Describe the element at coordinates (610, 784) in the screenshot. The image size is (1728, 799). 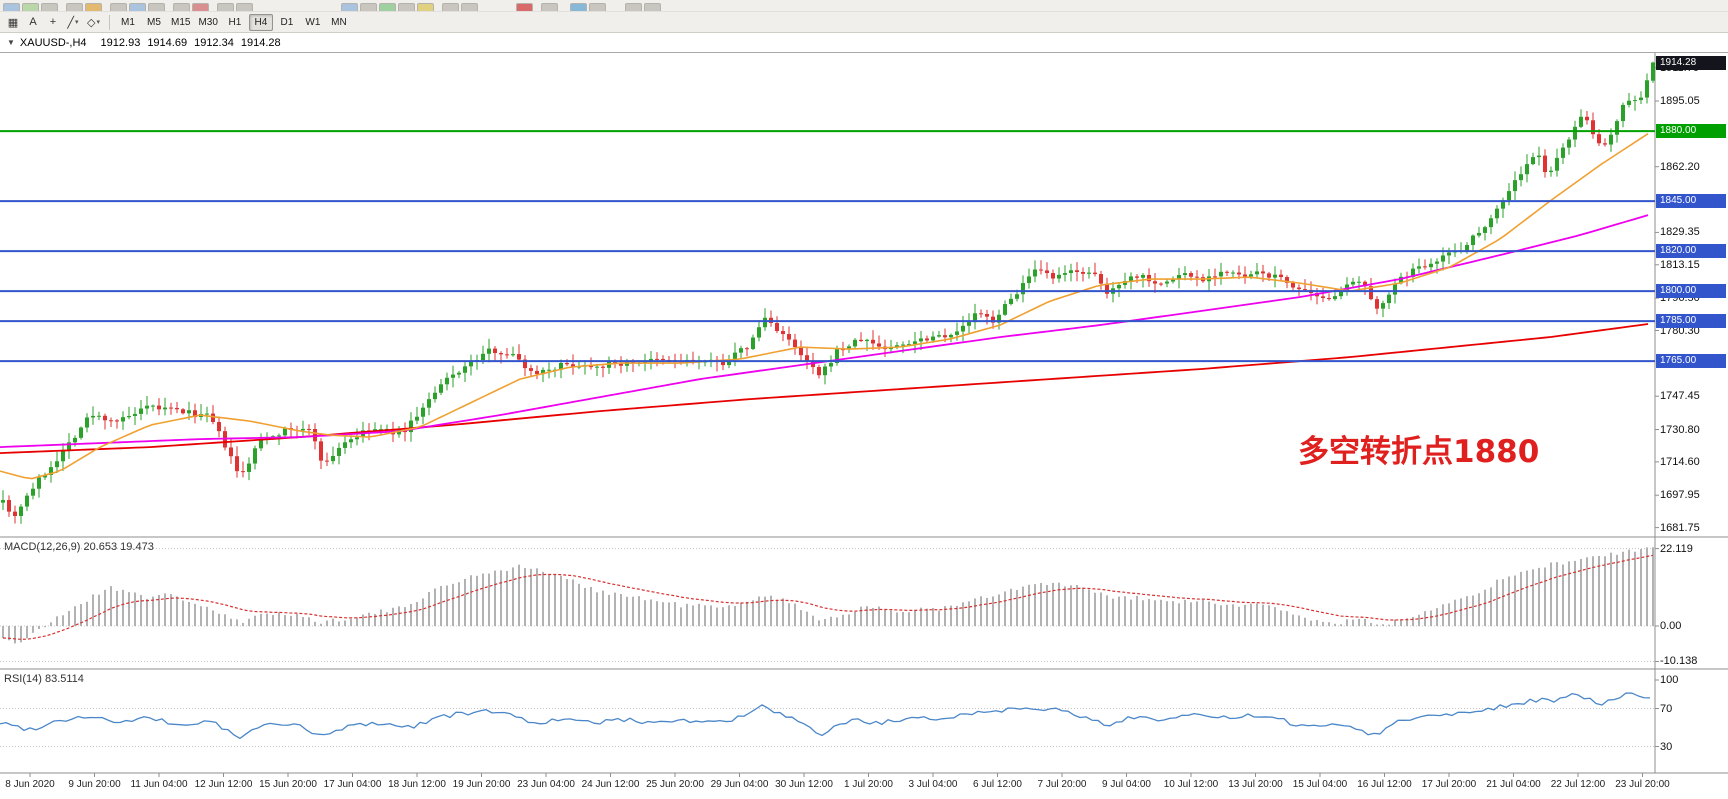
I see `time-axis-label: 24 Jun 12:00` at that location.